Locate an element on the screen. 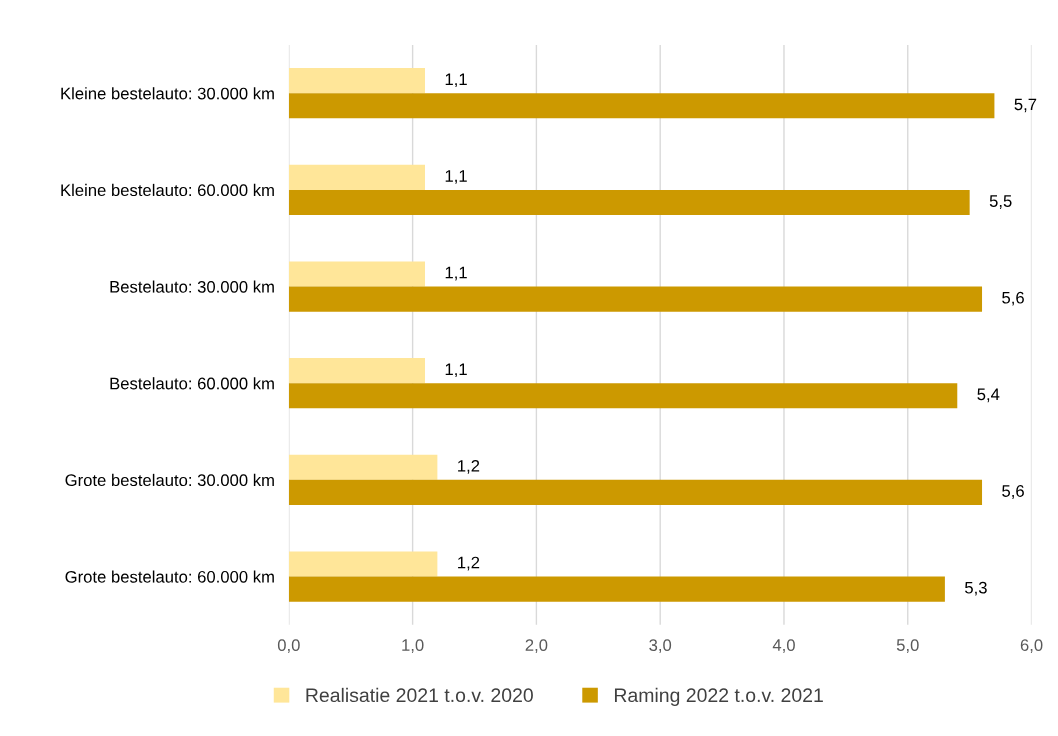  x-tick-label: 1,0 is located at coordinates (413, 646).